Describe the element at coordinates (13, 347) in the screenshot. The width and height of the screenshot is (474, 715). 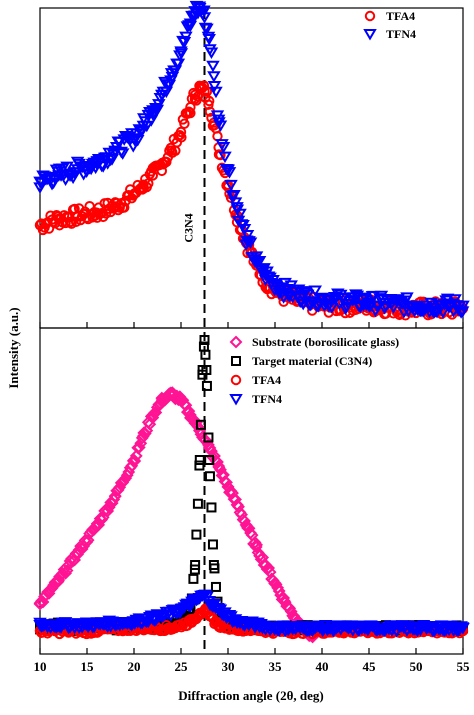
I see `y-axis-title: Intensity (a.u.)` at that location.